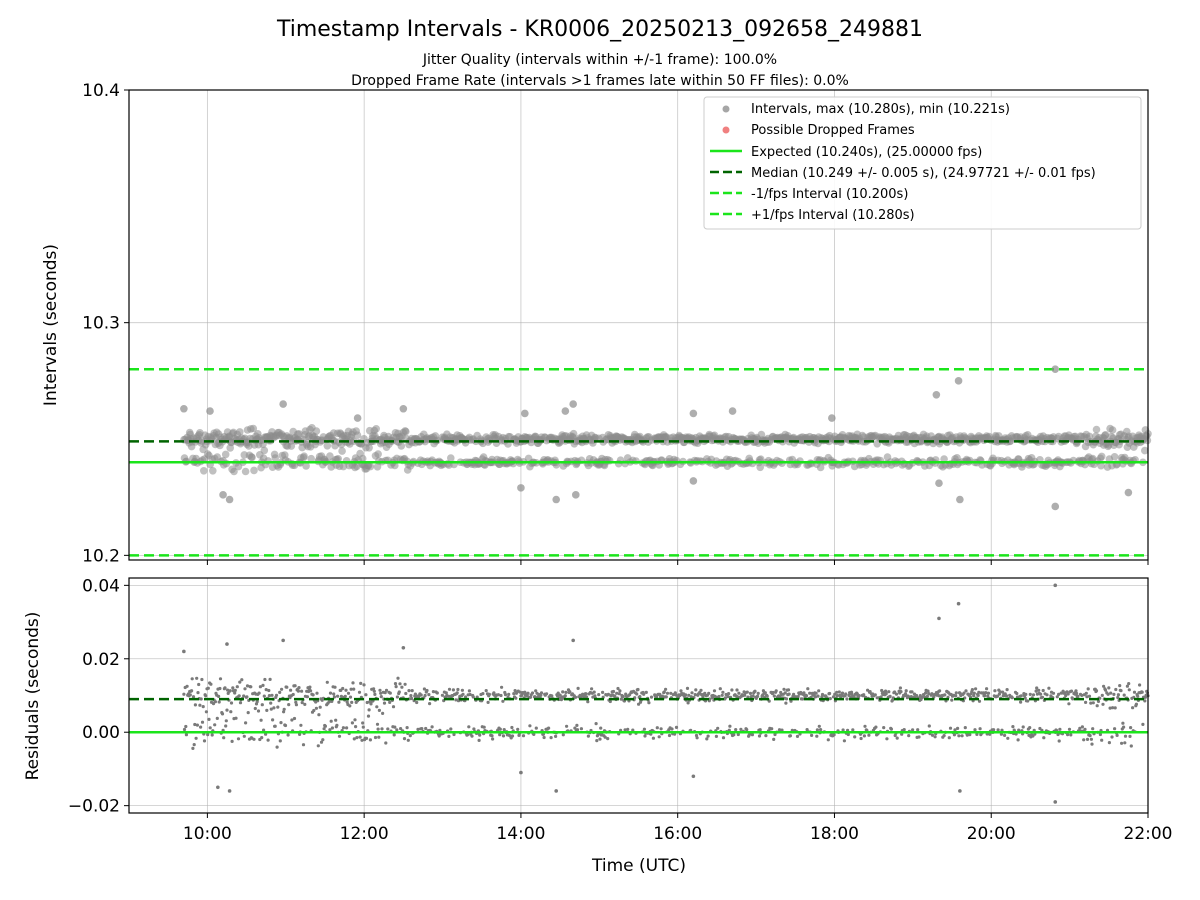 Image resolution: width=1200 pixels, height=900 pixels. What do you see at coordinates (656, 438) in the screenshot?
I see `intervals-outliers` at bounding box center [656, 438].